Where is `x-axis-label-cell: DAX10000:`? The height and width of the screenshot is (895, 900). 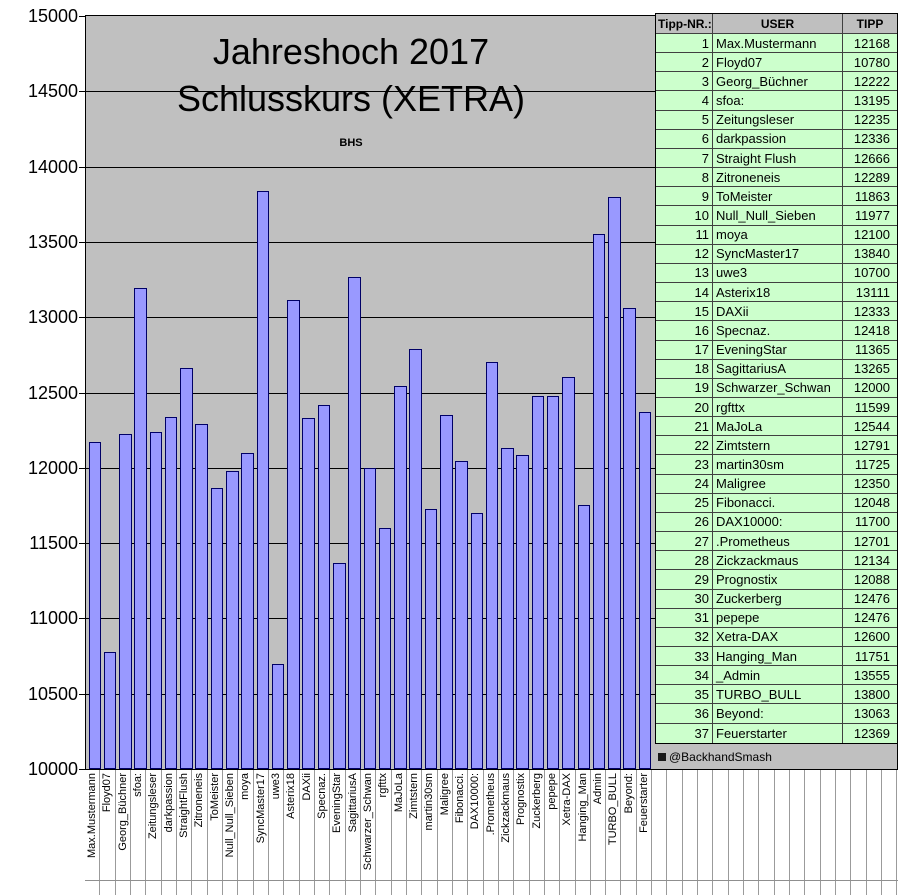
x-axis-label-cell: DAX10000: is located at coordinates (476, 825).